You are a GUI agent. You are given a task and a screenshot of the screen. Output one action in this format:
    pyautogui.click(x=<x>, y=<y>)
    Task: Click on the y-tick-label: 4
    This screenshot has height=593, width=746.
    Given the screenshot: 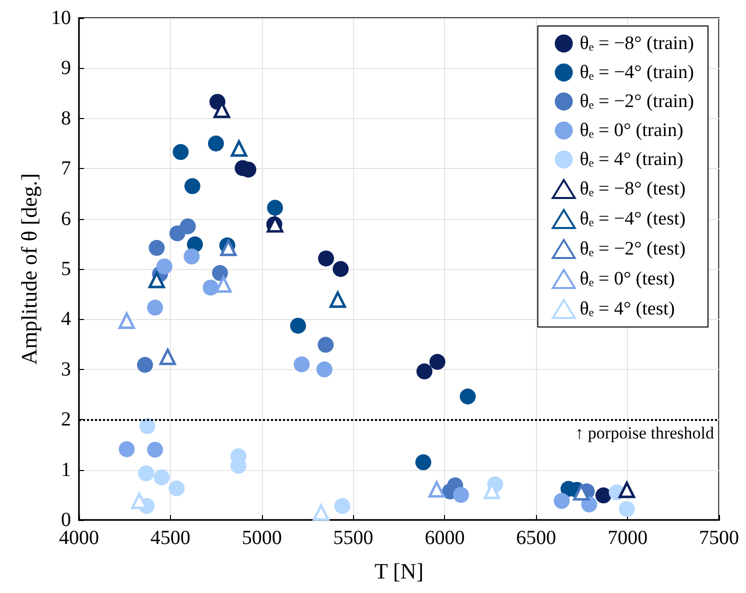 What is the action you would take?
    pyautogui.click(x=66, y=319)
    